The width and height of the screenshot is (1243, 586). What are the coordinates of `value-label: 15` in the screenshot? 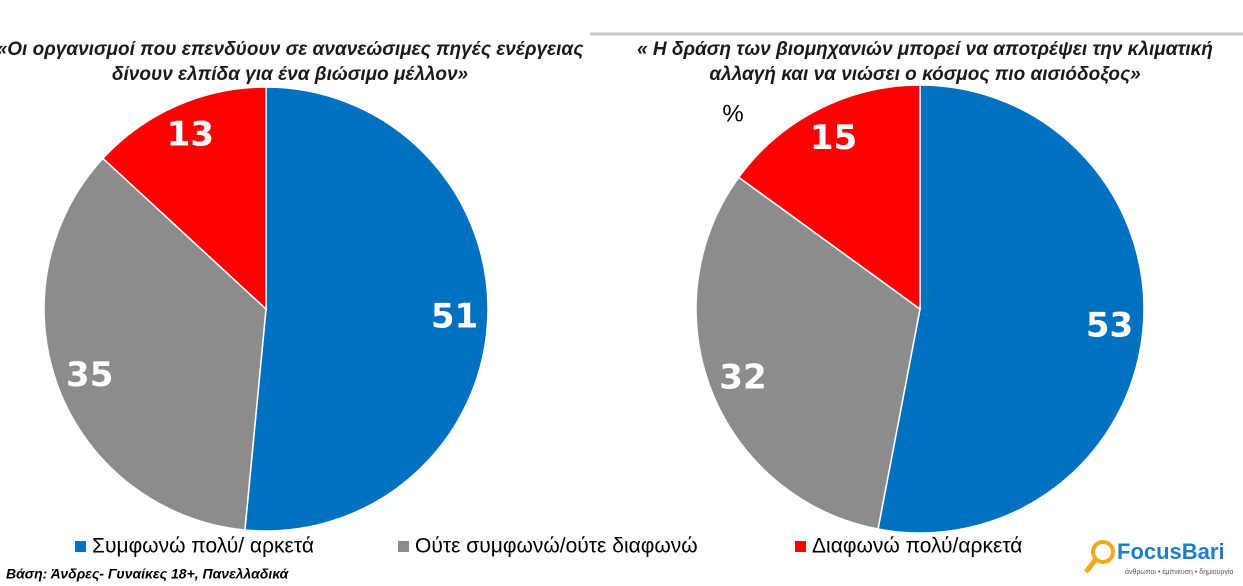 It's located at (833, 138).